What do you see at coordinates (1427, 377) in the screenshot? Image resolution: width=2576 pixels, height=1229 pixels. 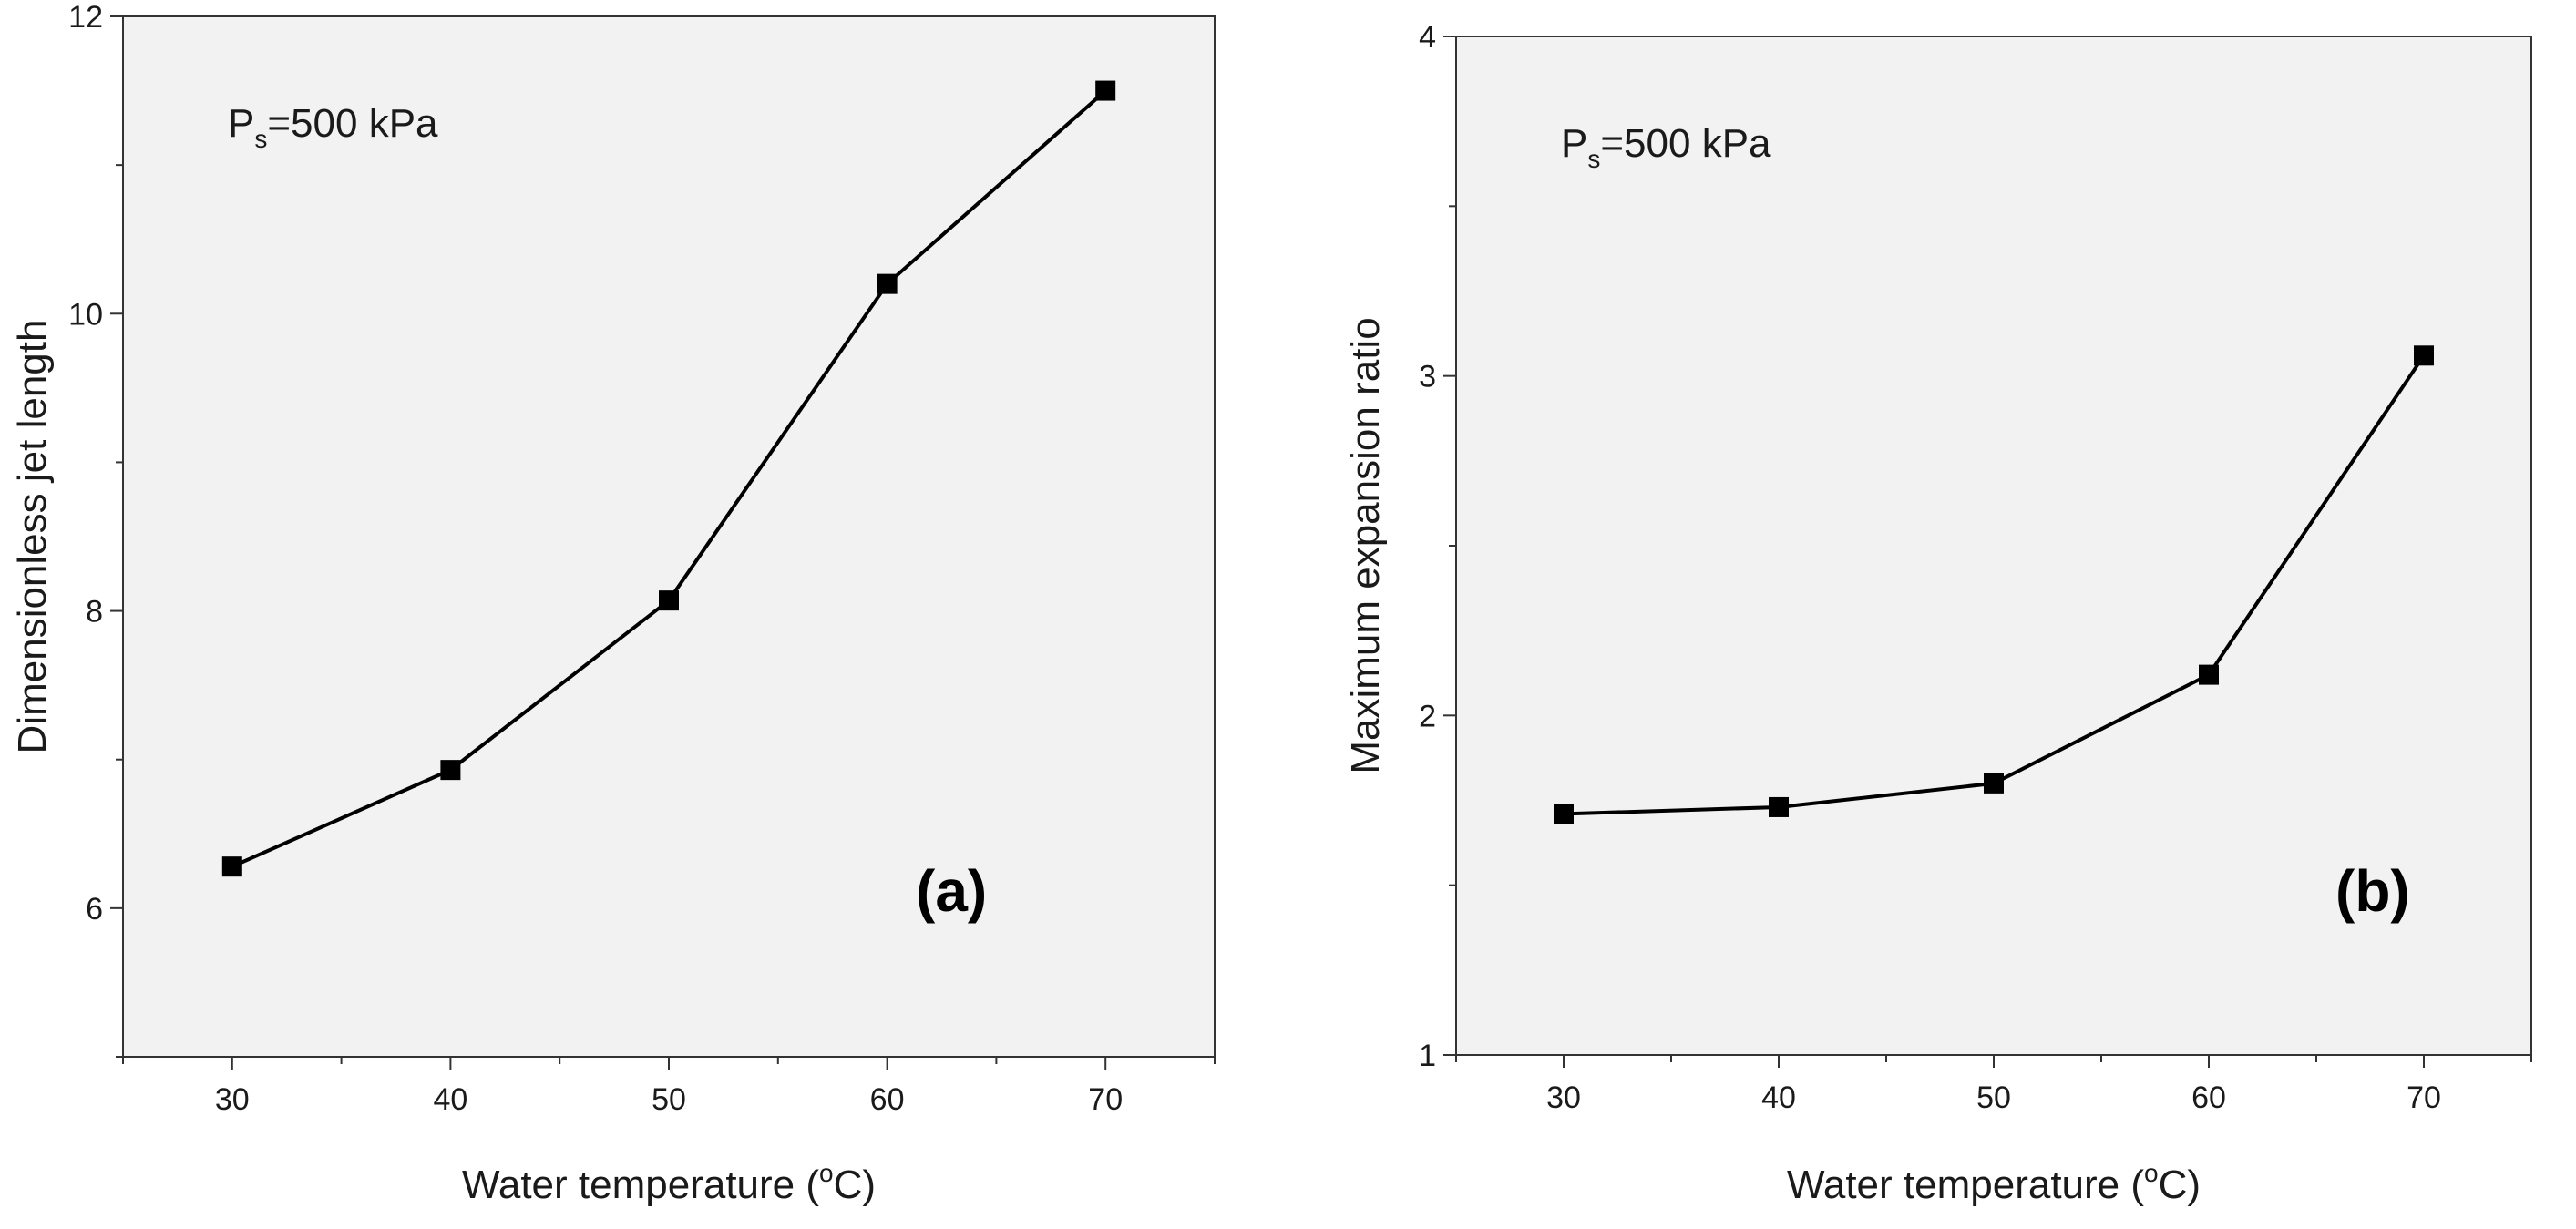 I see `y-tick-label: 3` at bounding box center [1427, 377].